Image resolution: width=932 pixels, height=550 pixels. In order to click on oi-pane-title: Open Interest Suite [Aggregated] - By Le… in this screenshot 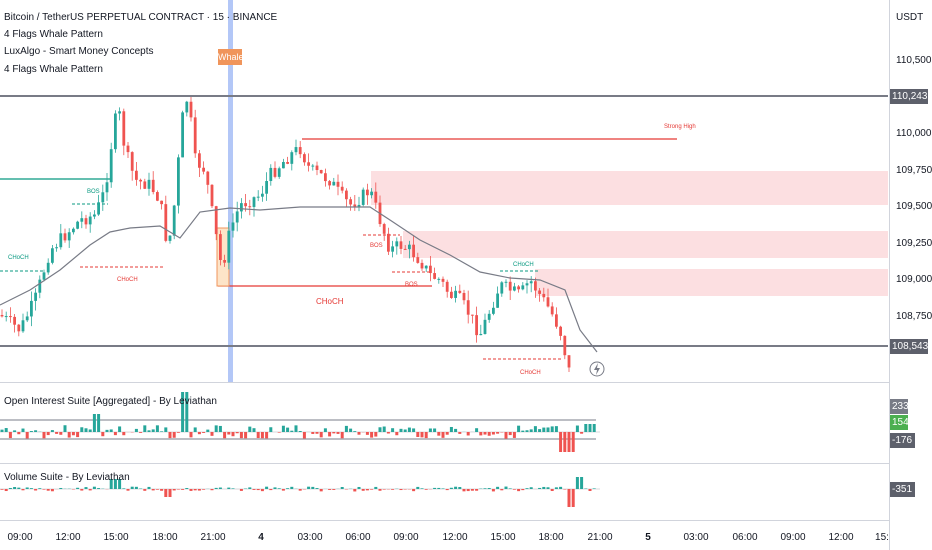, I will do `click(110, 401)`.